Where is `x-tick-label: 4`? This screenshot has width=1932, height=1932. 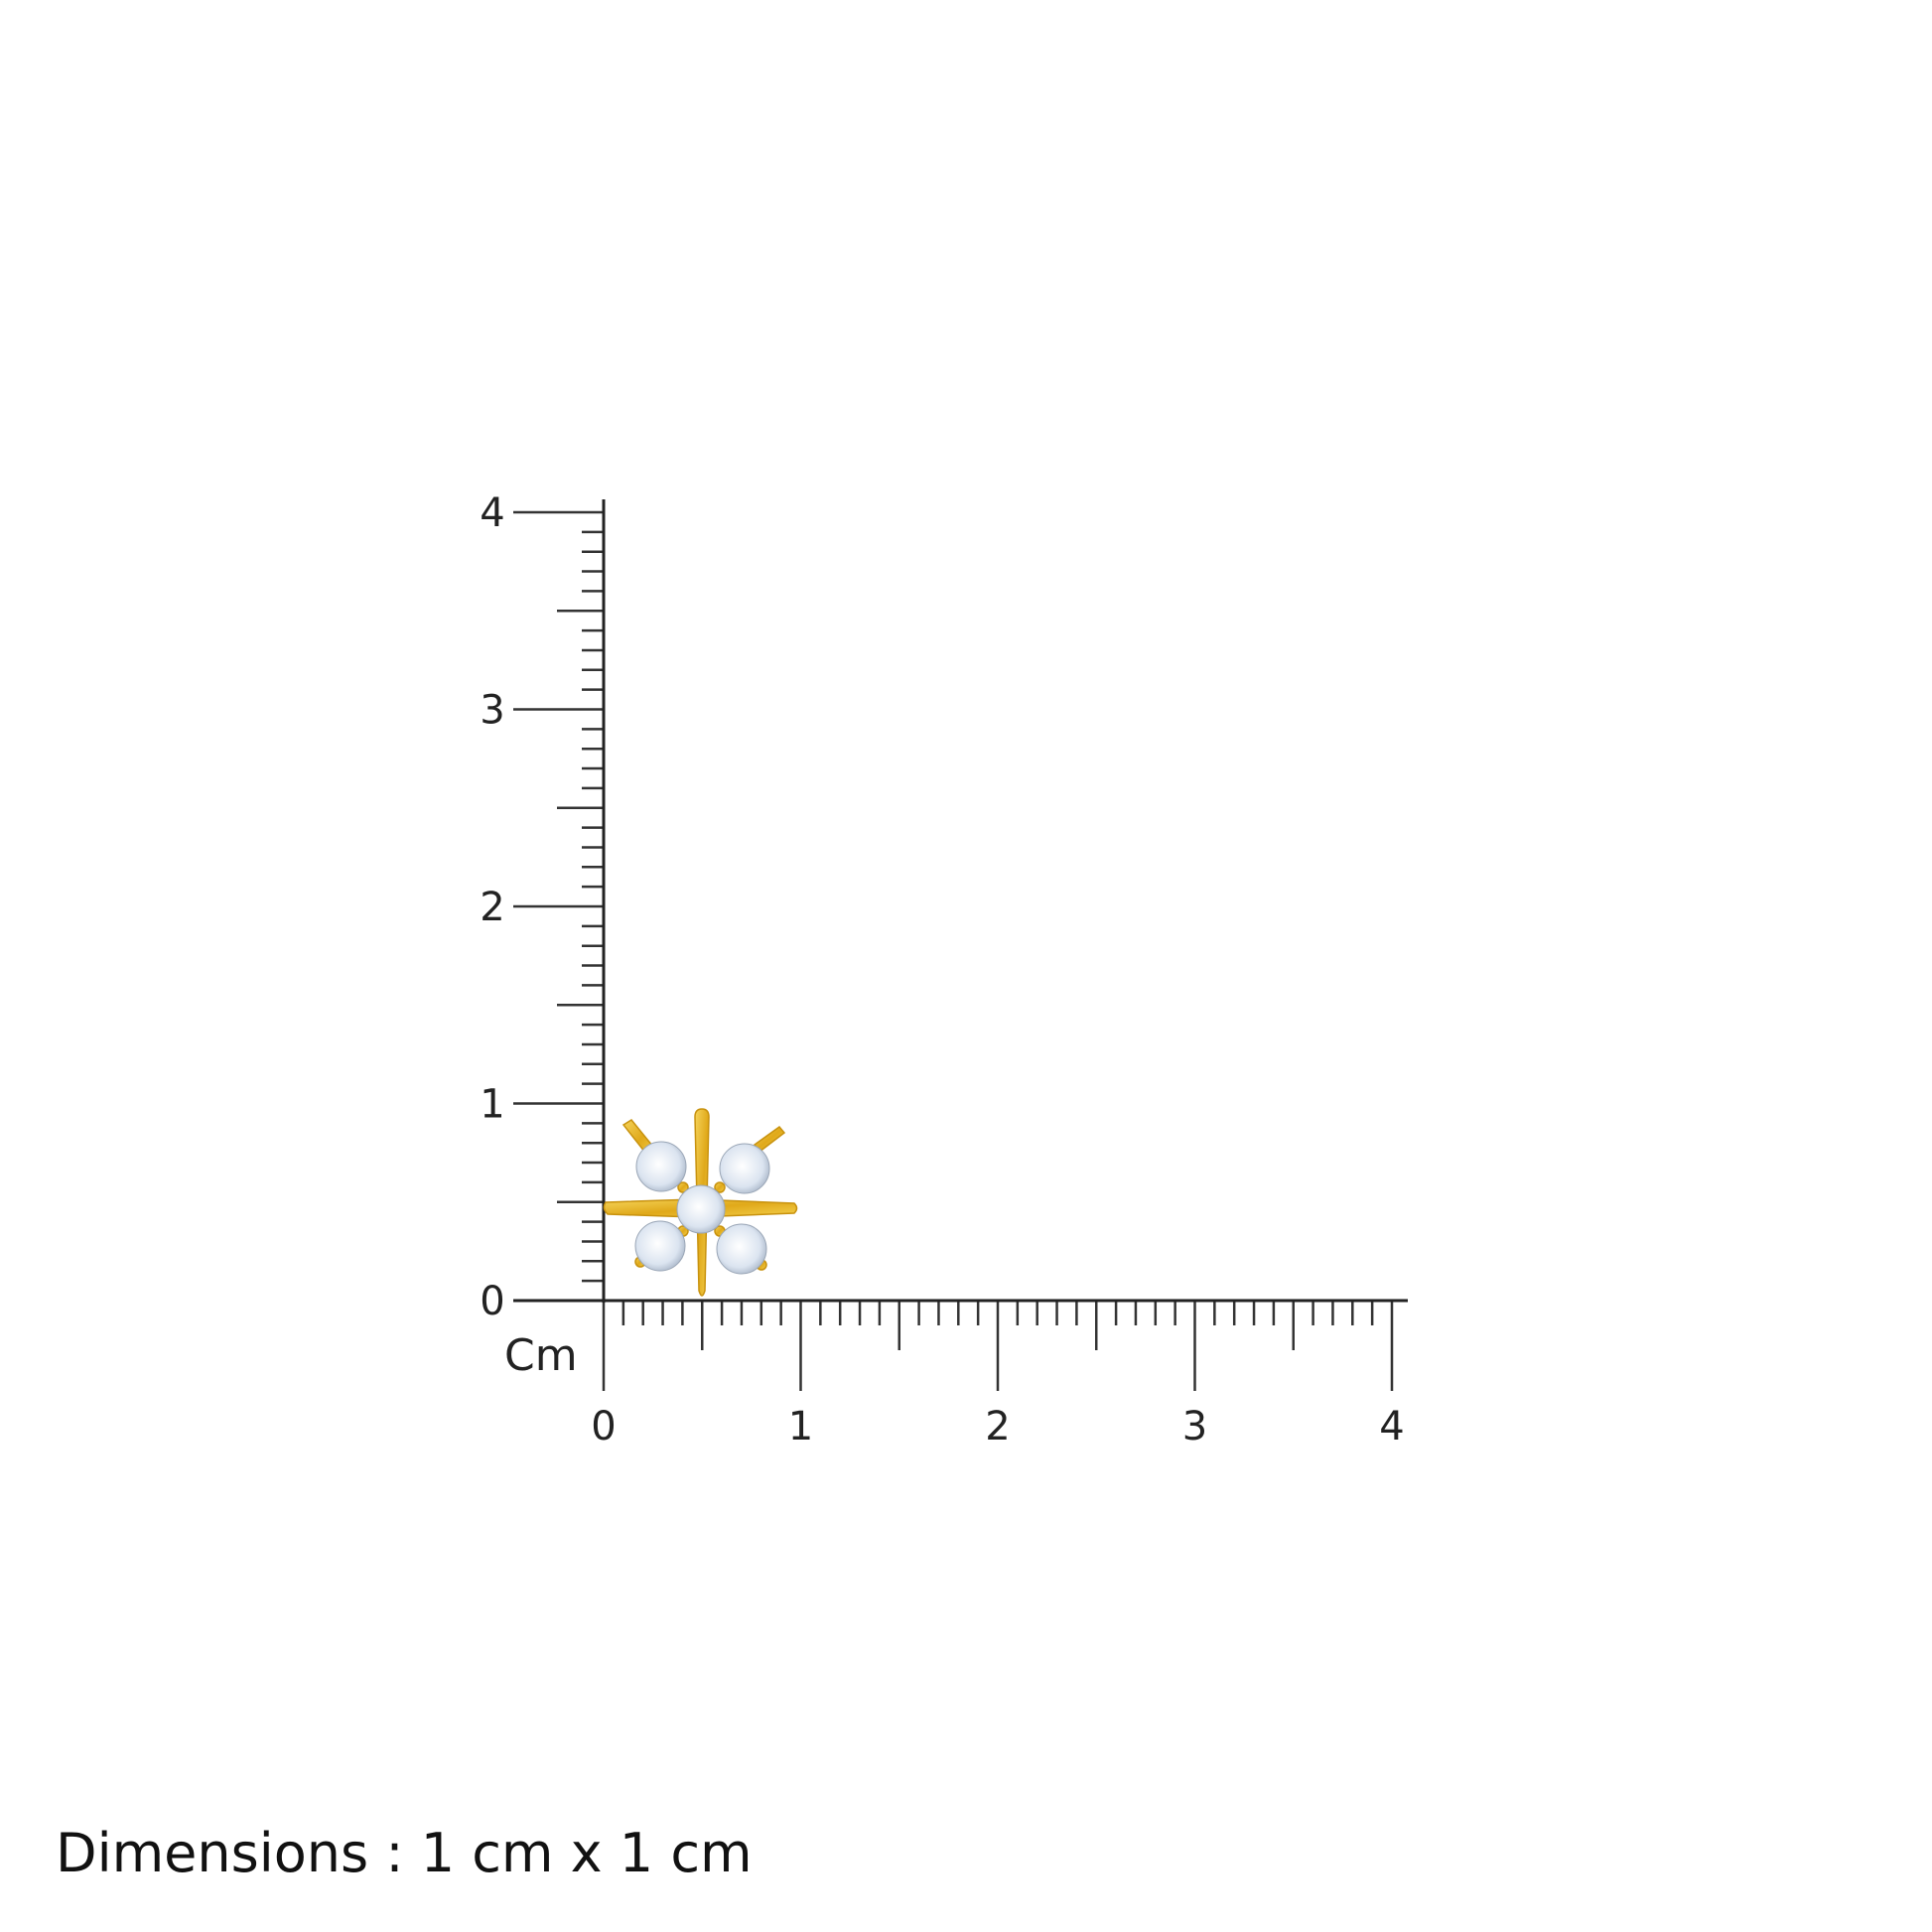
x-tick-label: 4 is located at coordinates (1392, 1427).